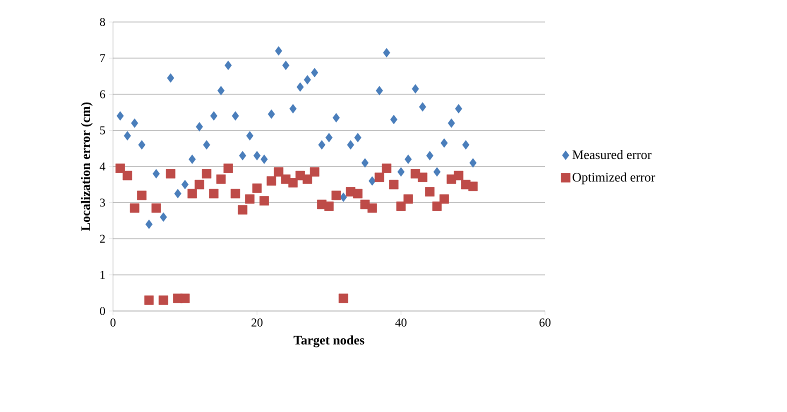 This screenshot has width=787, height=412. Describe the element at coordinates (102, 274) in the screenshot. I see `y-tick-label: 1` at that location.